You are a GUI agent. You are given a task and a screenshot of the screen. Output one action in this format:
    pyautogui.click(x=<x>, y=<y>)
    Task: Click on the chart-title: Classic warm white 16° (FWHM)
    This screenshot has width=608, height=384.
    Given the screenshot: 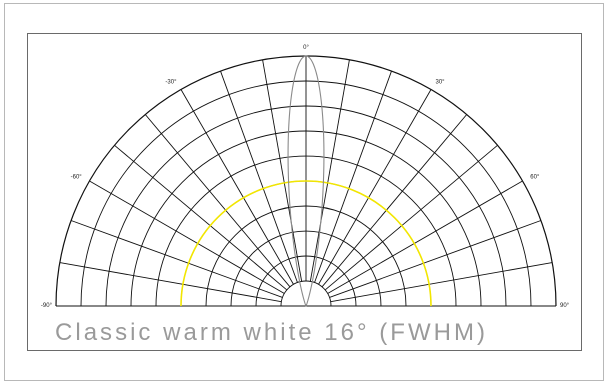 What is the action you would take?
    pyautogui.click(x=270, y=332)
    